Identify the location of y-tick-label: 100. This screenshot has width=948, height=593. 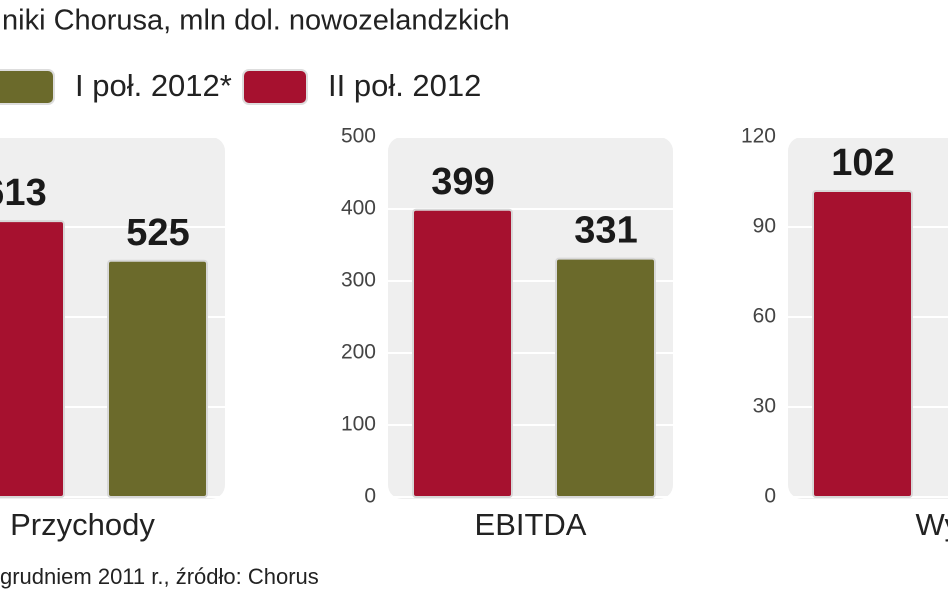
(358, 424).